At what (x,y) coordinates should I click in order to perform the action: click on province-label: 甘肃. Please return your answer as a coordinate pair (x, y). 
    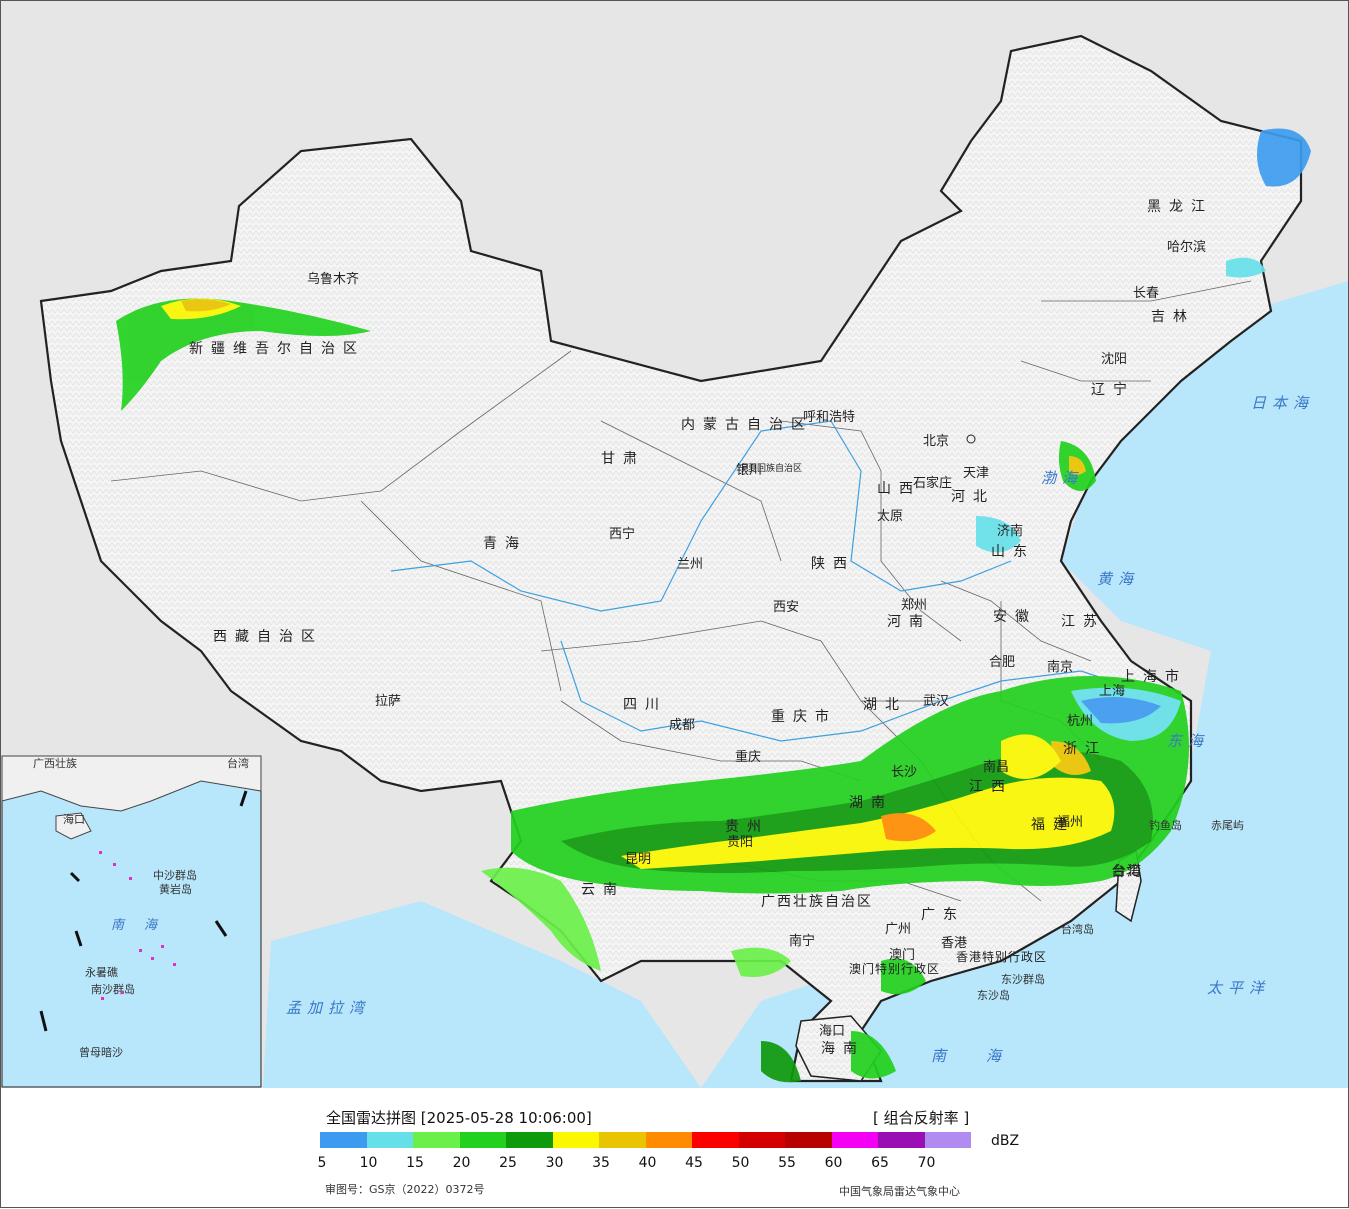
    Looking at the image, I should click on (623, 459).